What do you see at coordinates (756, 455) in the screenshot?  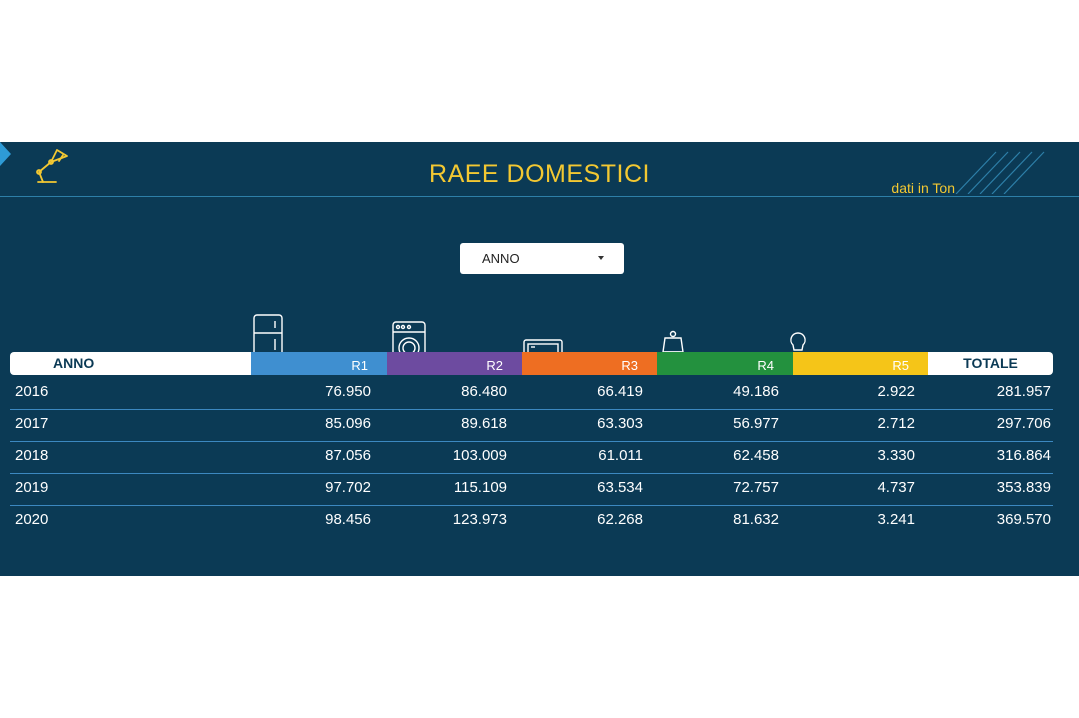 I see `cell-r4: 62.458` at bounding box center [756, 455].